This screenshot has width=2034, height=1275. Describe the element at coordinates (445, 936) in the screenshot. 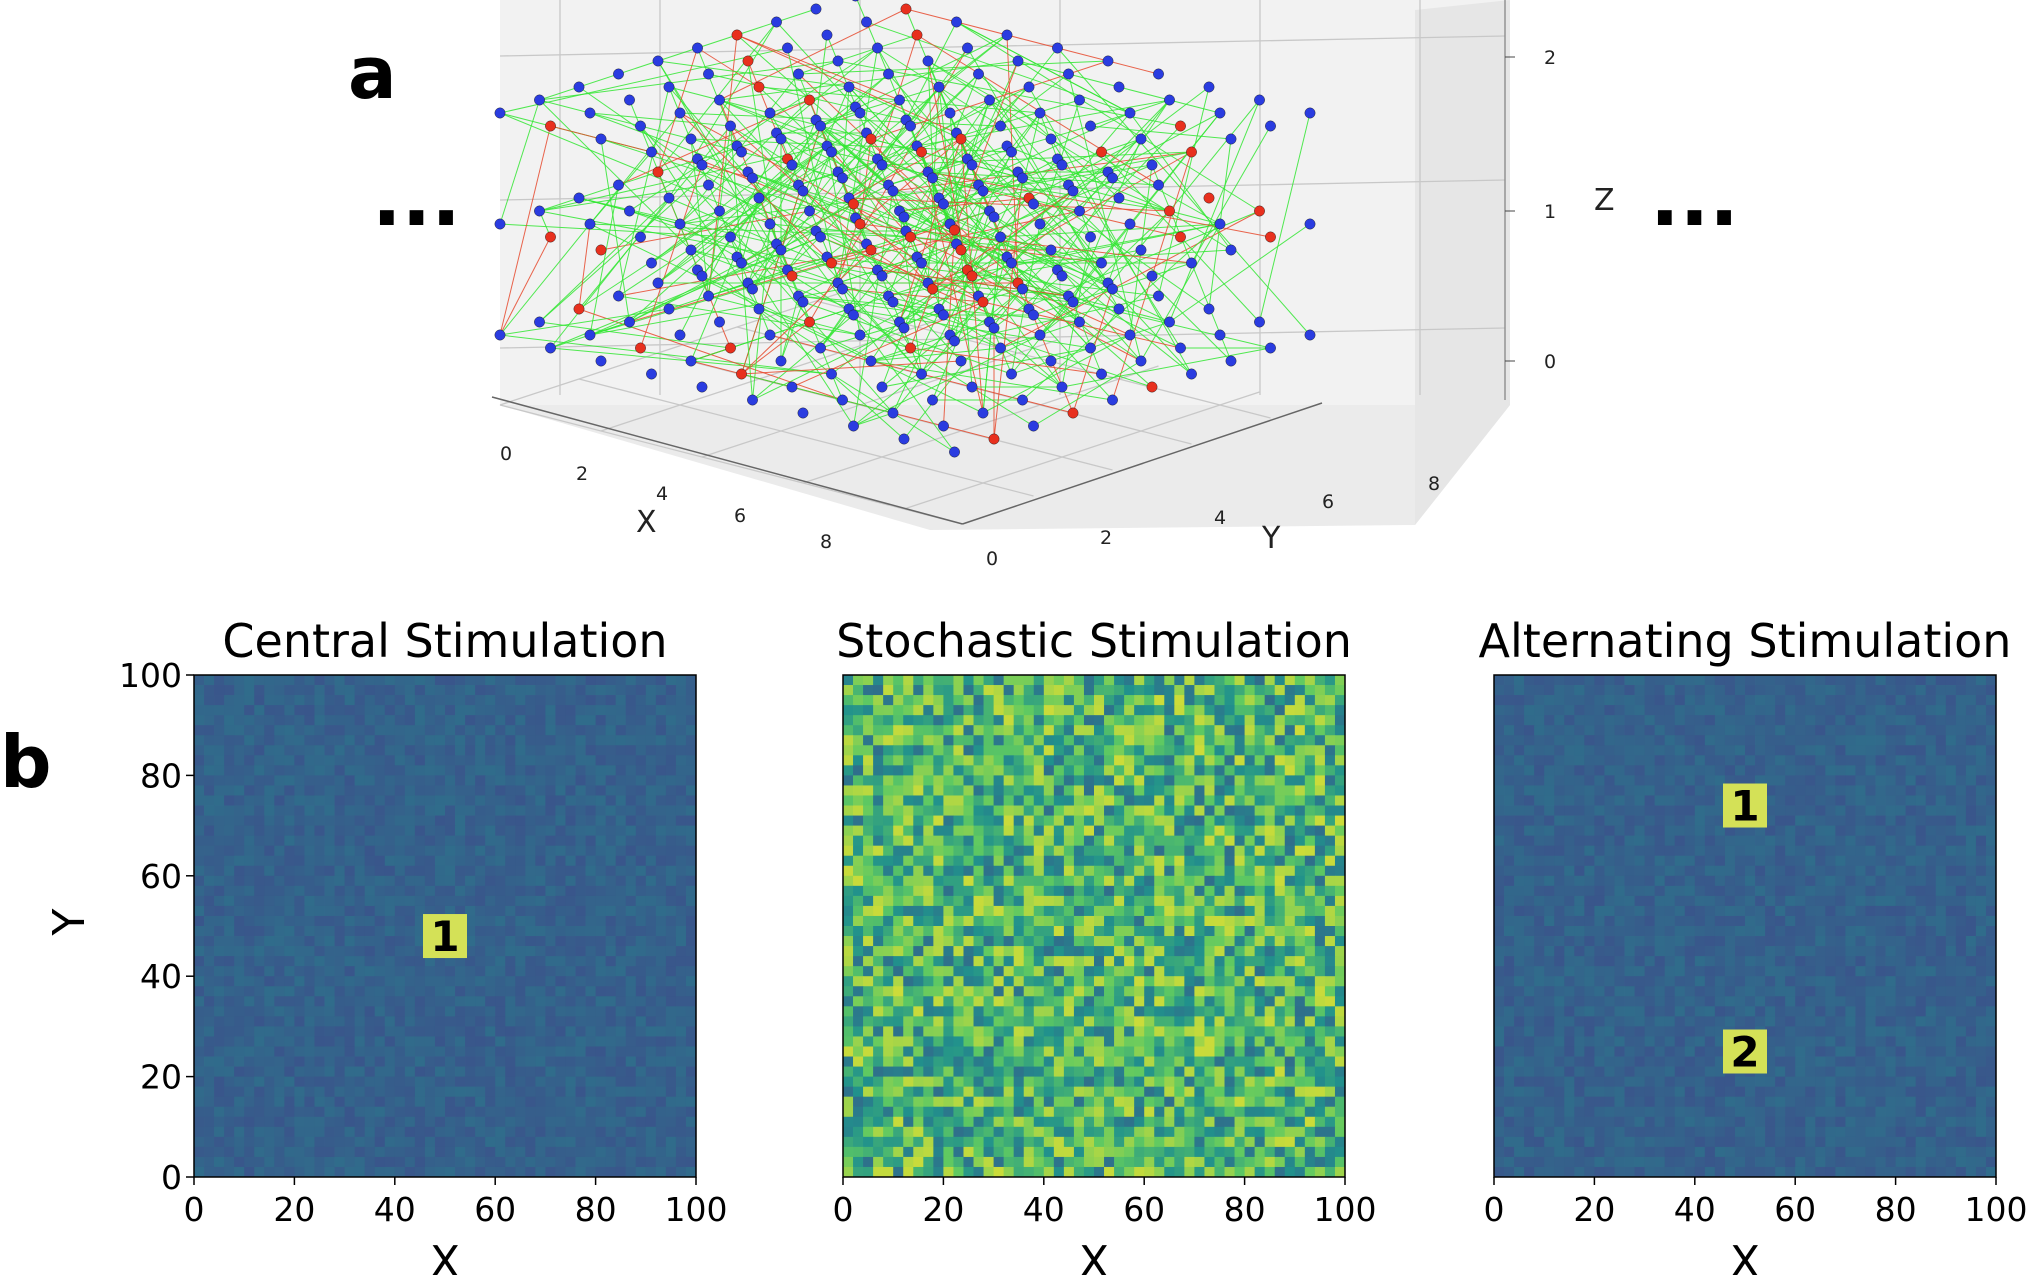

I see `stimulation-marker-box` at that location.